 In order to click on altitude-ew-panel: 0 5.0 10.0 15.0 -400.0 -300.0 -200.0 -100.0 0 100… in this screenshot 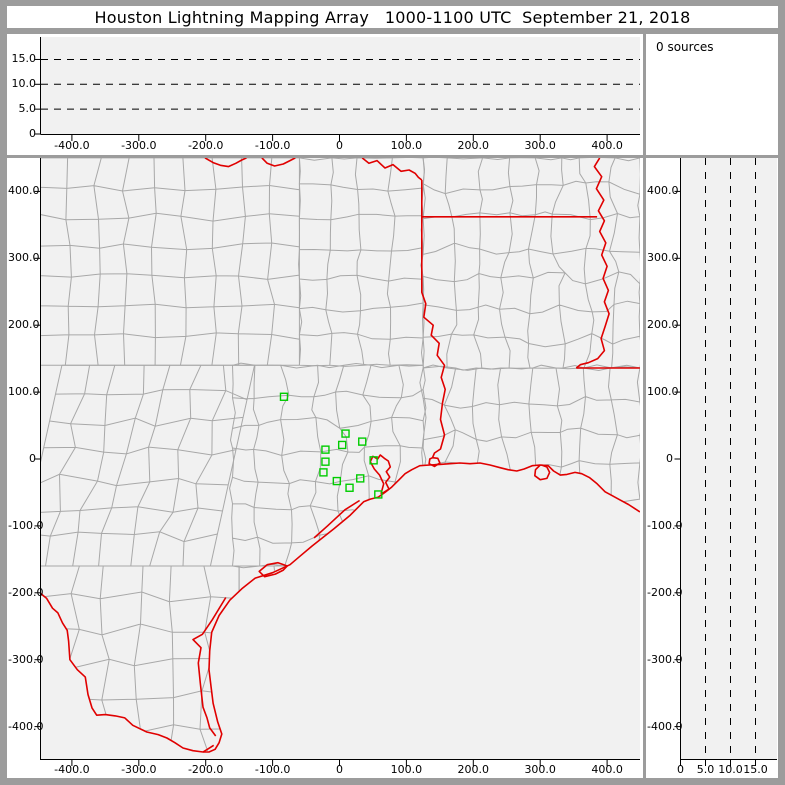, I will do `click(325, 94)`.